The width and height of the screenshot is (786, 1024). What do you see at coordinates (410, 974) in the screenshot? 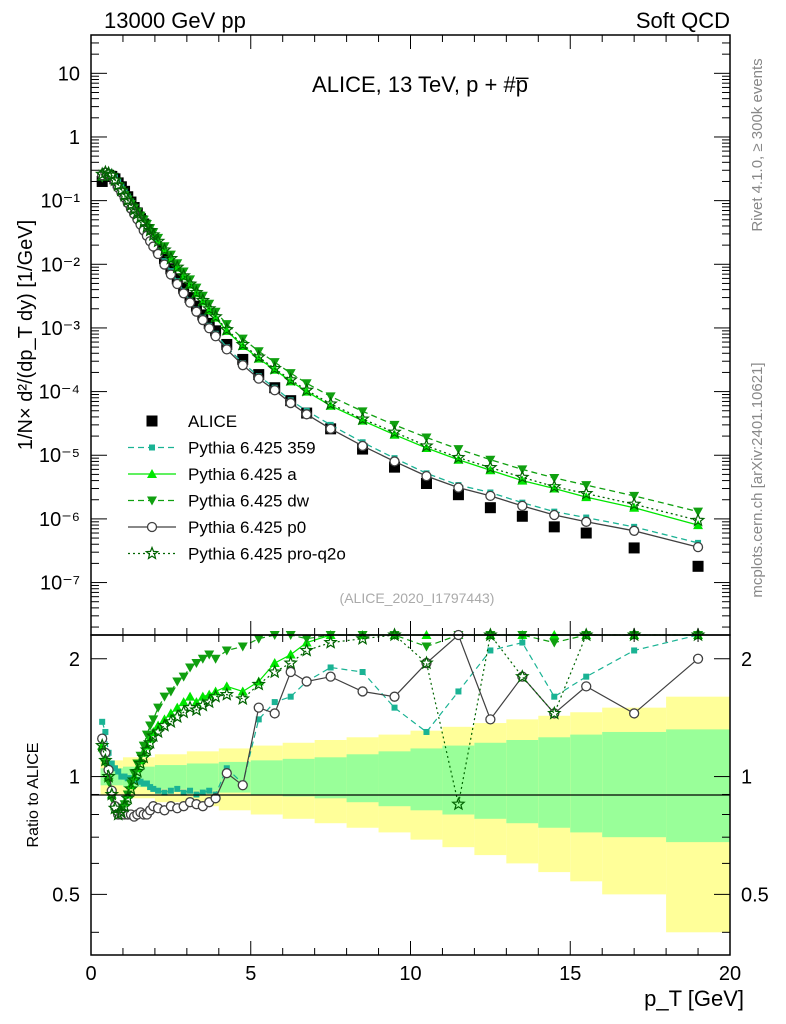
I see `x-tick-label: 10` at bounding box center [410, 974].